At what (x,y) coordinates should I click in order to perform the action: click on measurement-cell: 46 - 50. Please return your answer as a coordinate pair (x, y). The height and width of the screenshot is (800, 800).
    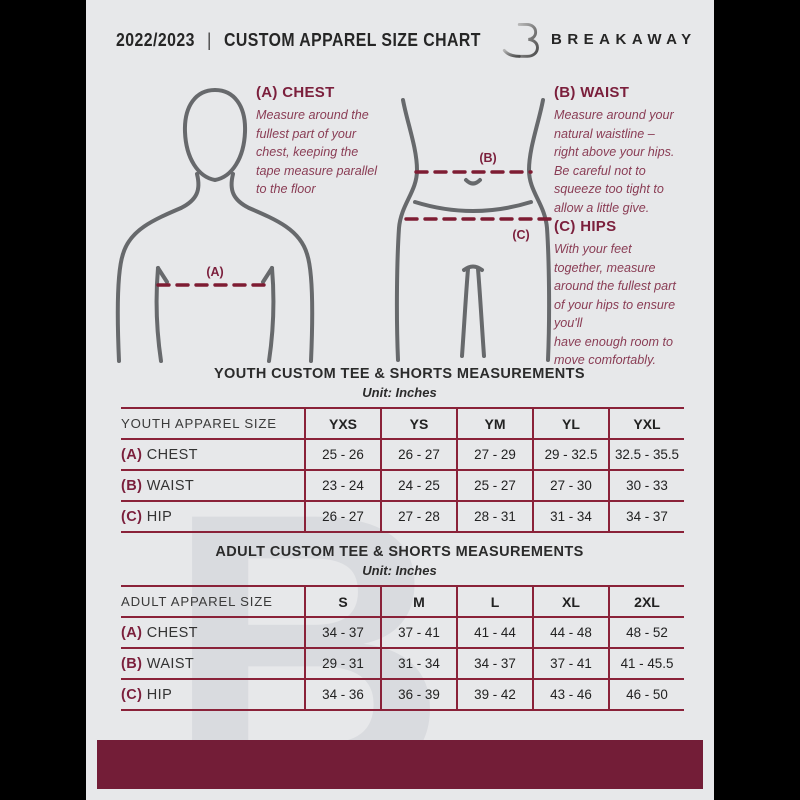
    Looking at the image, I should click on (646, 694).